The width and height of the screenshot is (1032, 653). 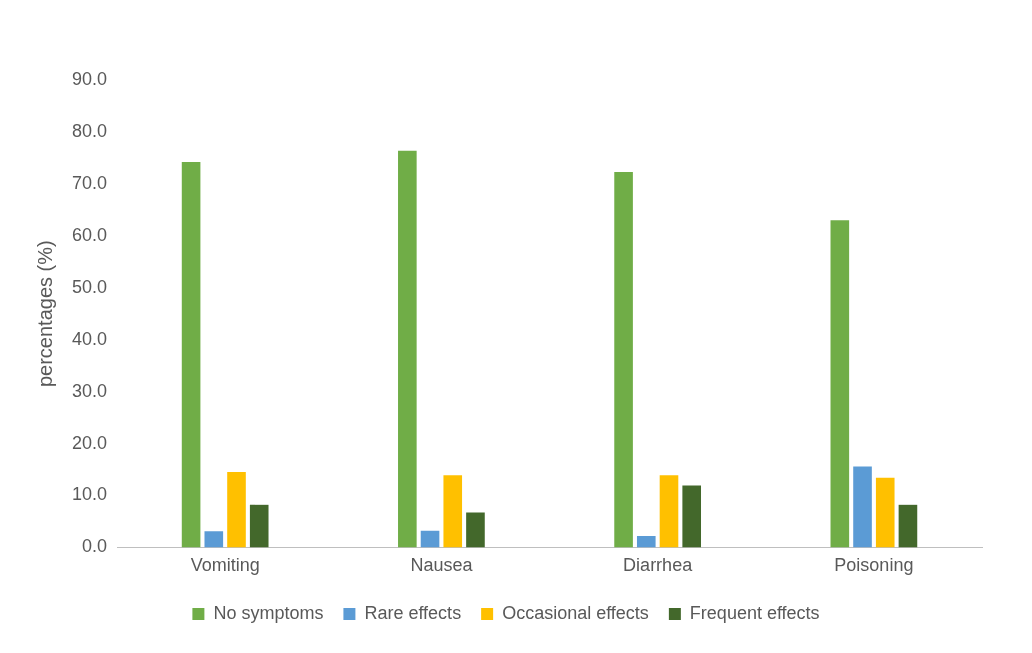 I want to click on y-axis-title: percentages (%), so click(x=44, y=314).